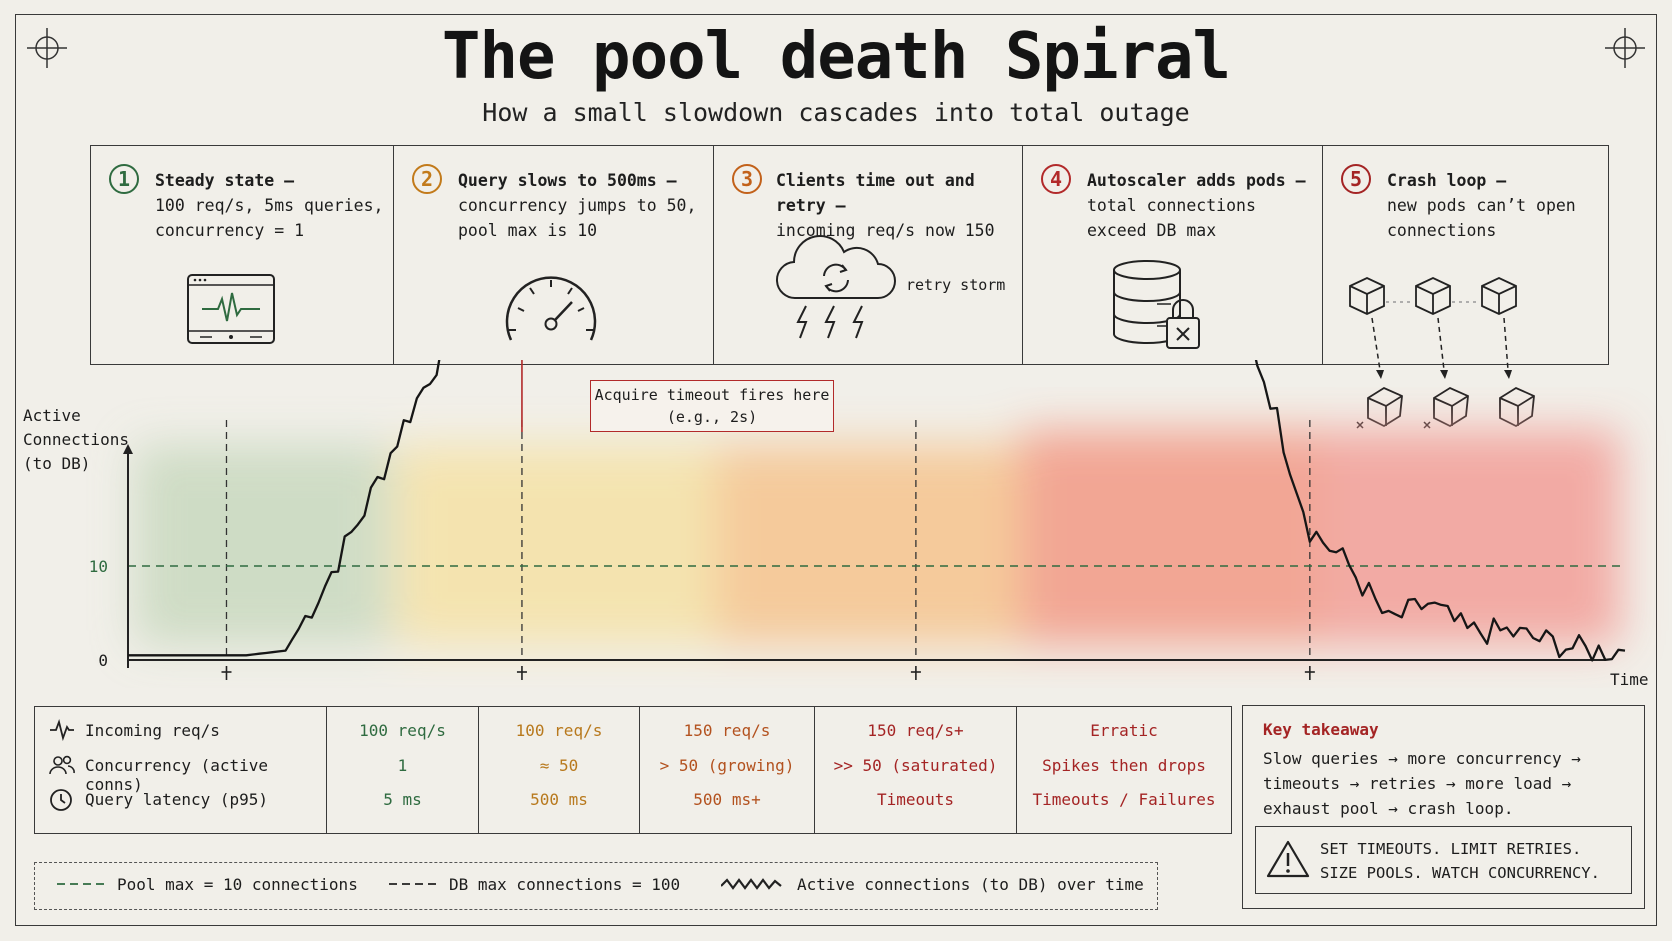 This screenshot has height=941, width=1672. I want to click on legend-swatch-active-connections, so click(751, 884).